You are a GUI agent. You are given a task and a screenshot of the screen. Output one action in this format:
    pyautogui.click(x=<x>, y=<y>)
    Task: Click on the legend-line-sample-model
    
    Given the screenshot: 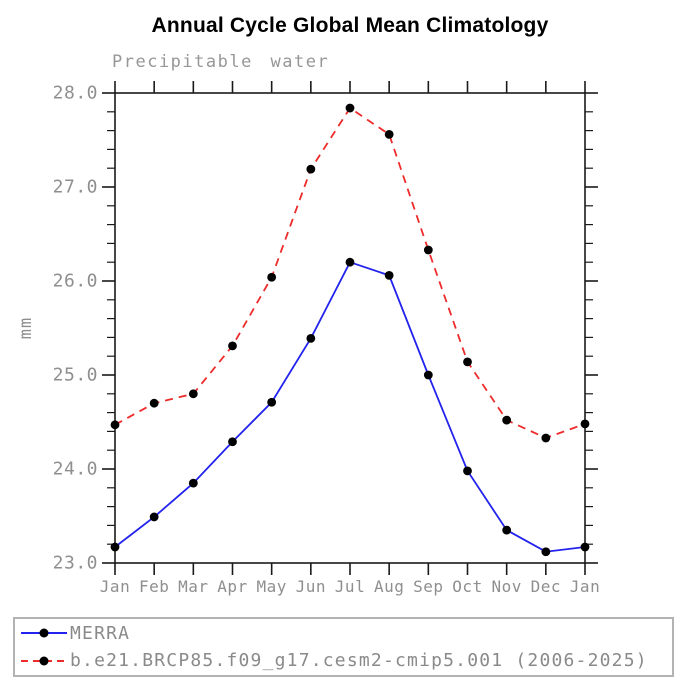 What is the action you would take?
    pyautogui.click(x=44, y=661)
    